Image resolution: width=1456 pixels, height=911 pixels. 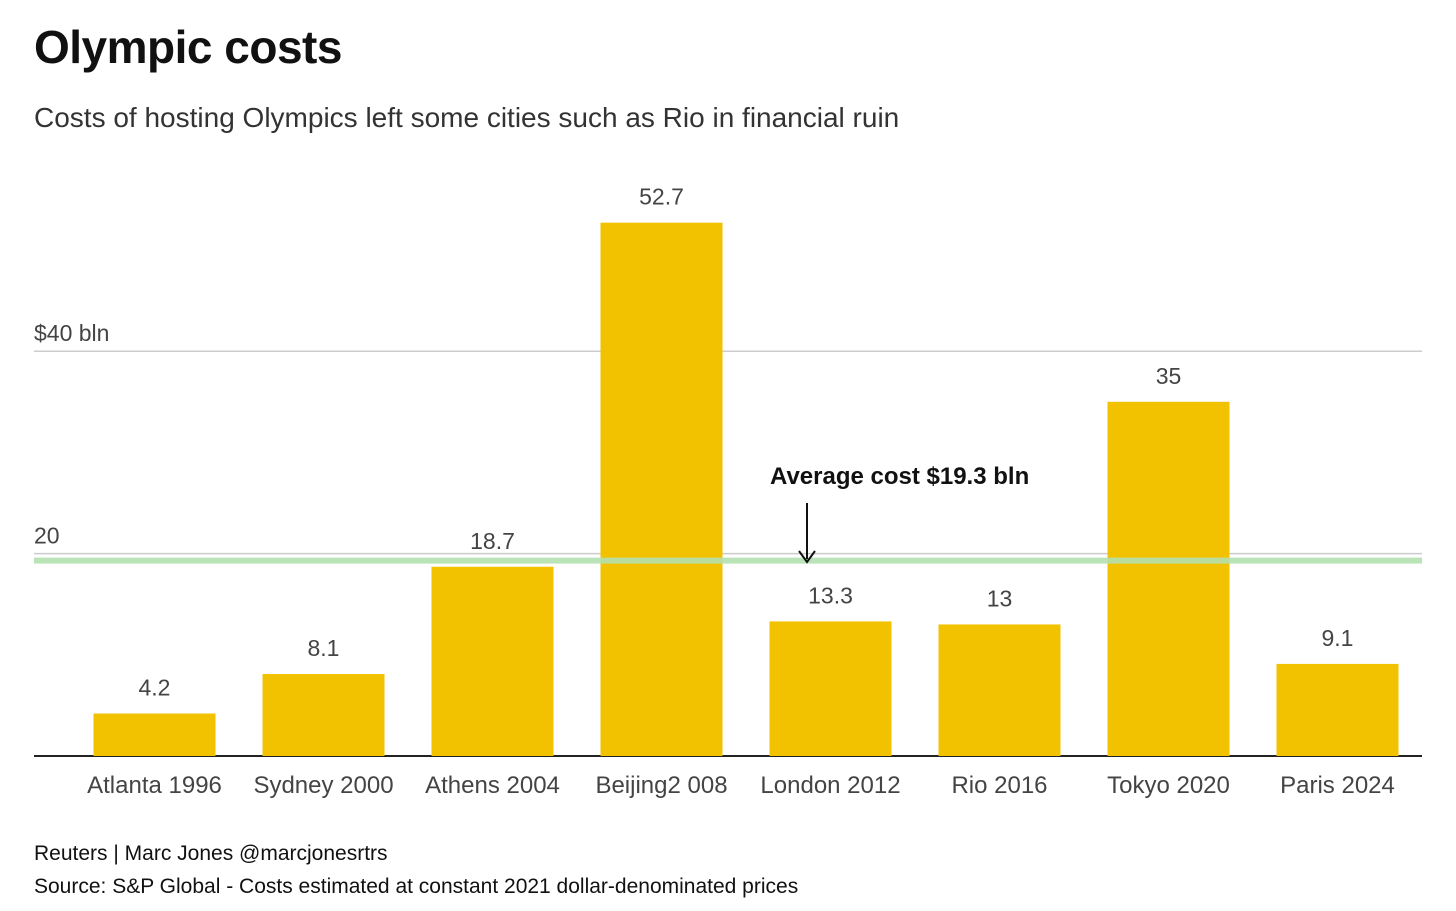 What do you see at coordinates (492, 541) in the screenshot?
I see `value-label-2: 18.7` at bounding box center [492, 541].